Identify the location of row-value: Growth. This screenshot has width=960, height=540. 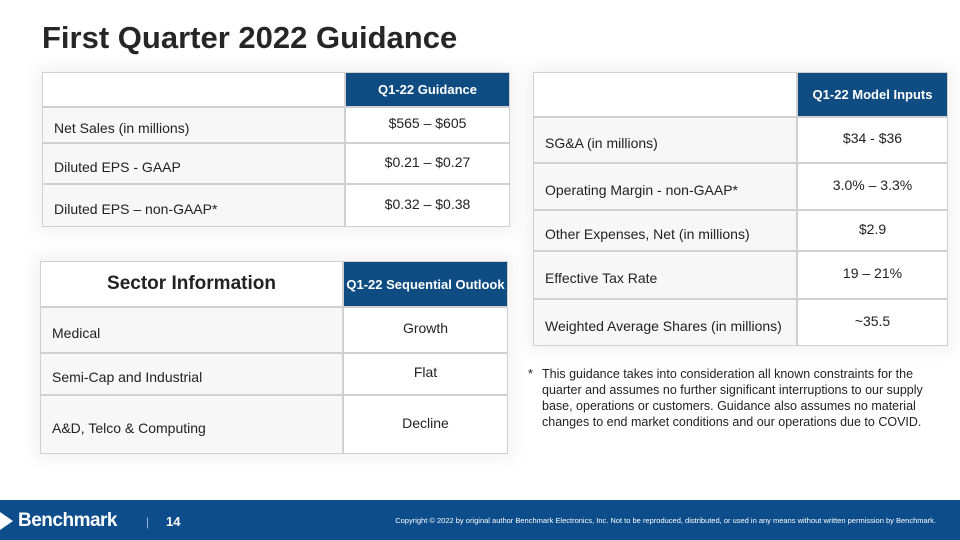
(425, 330).